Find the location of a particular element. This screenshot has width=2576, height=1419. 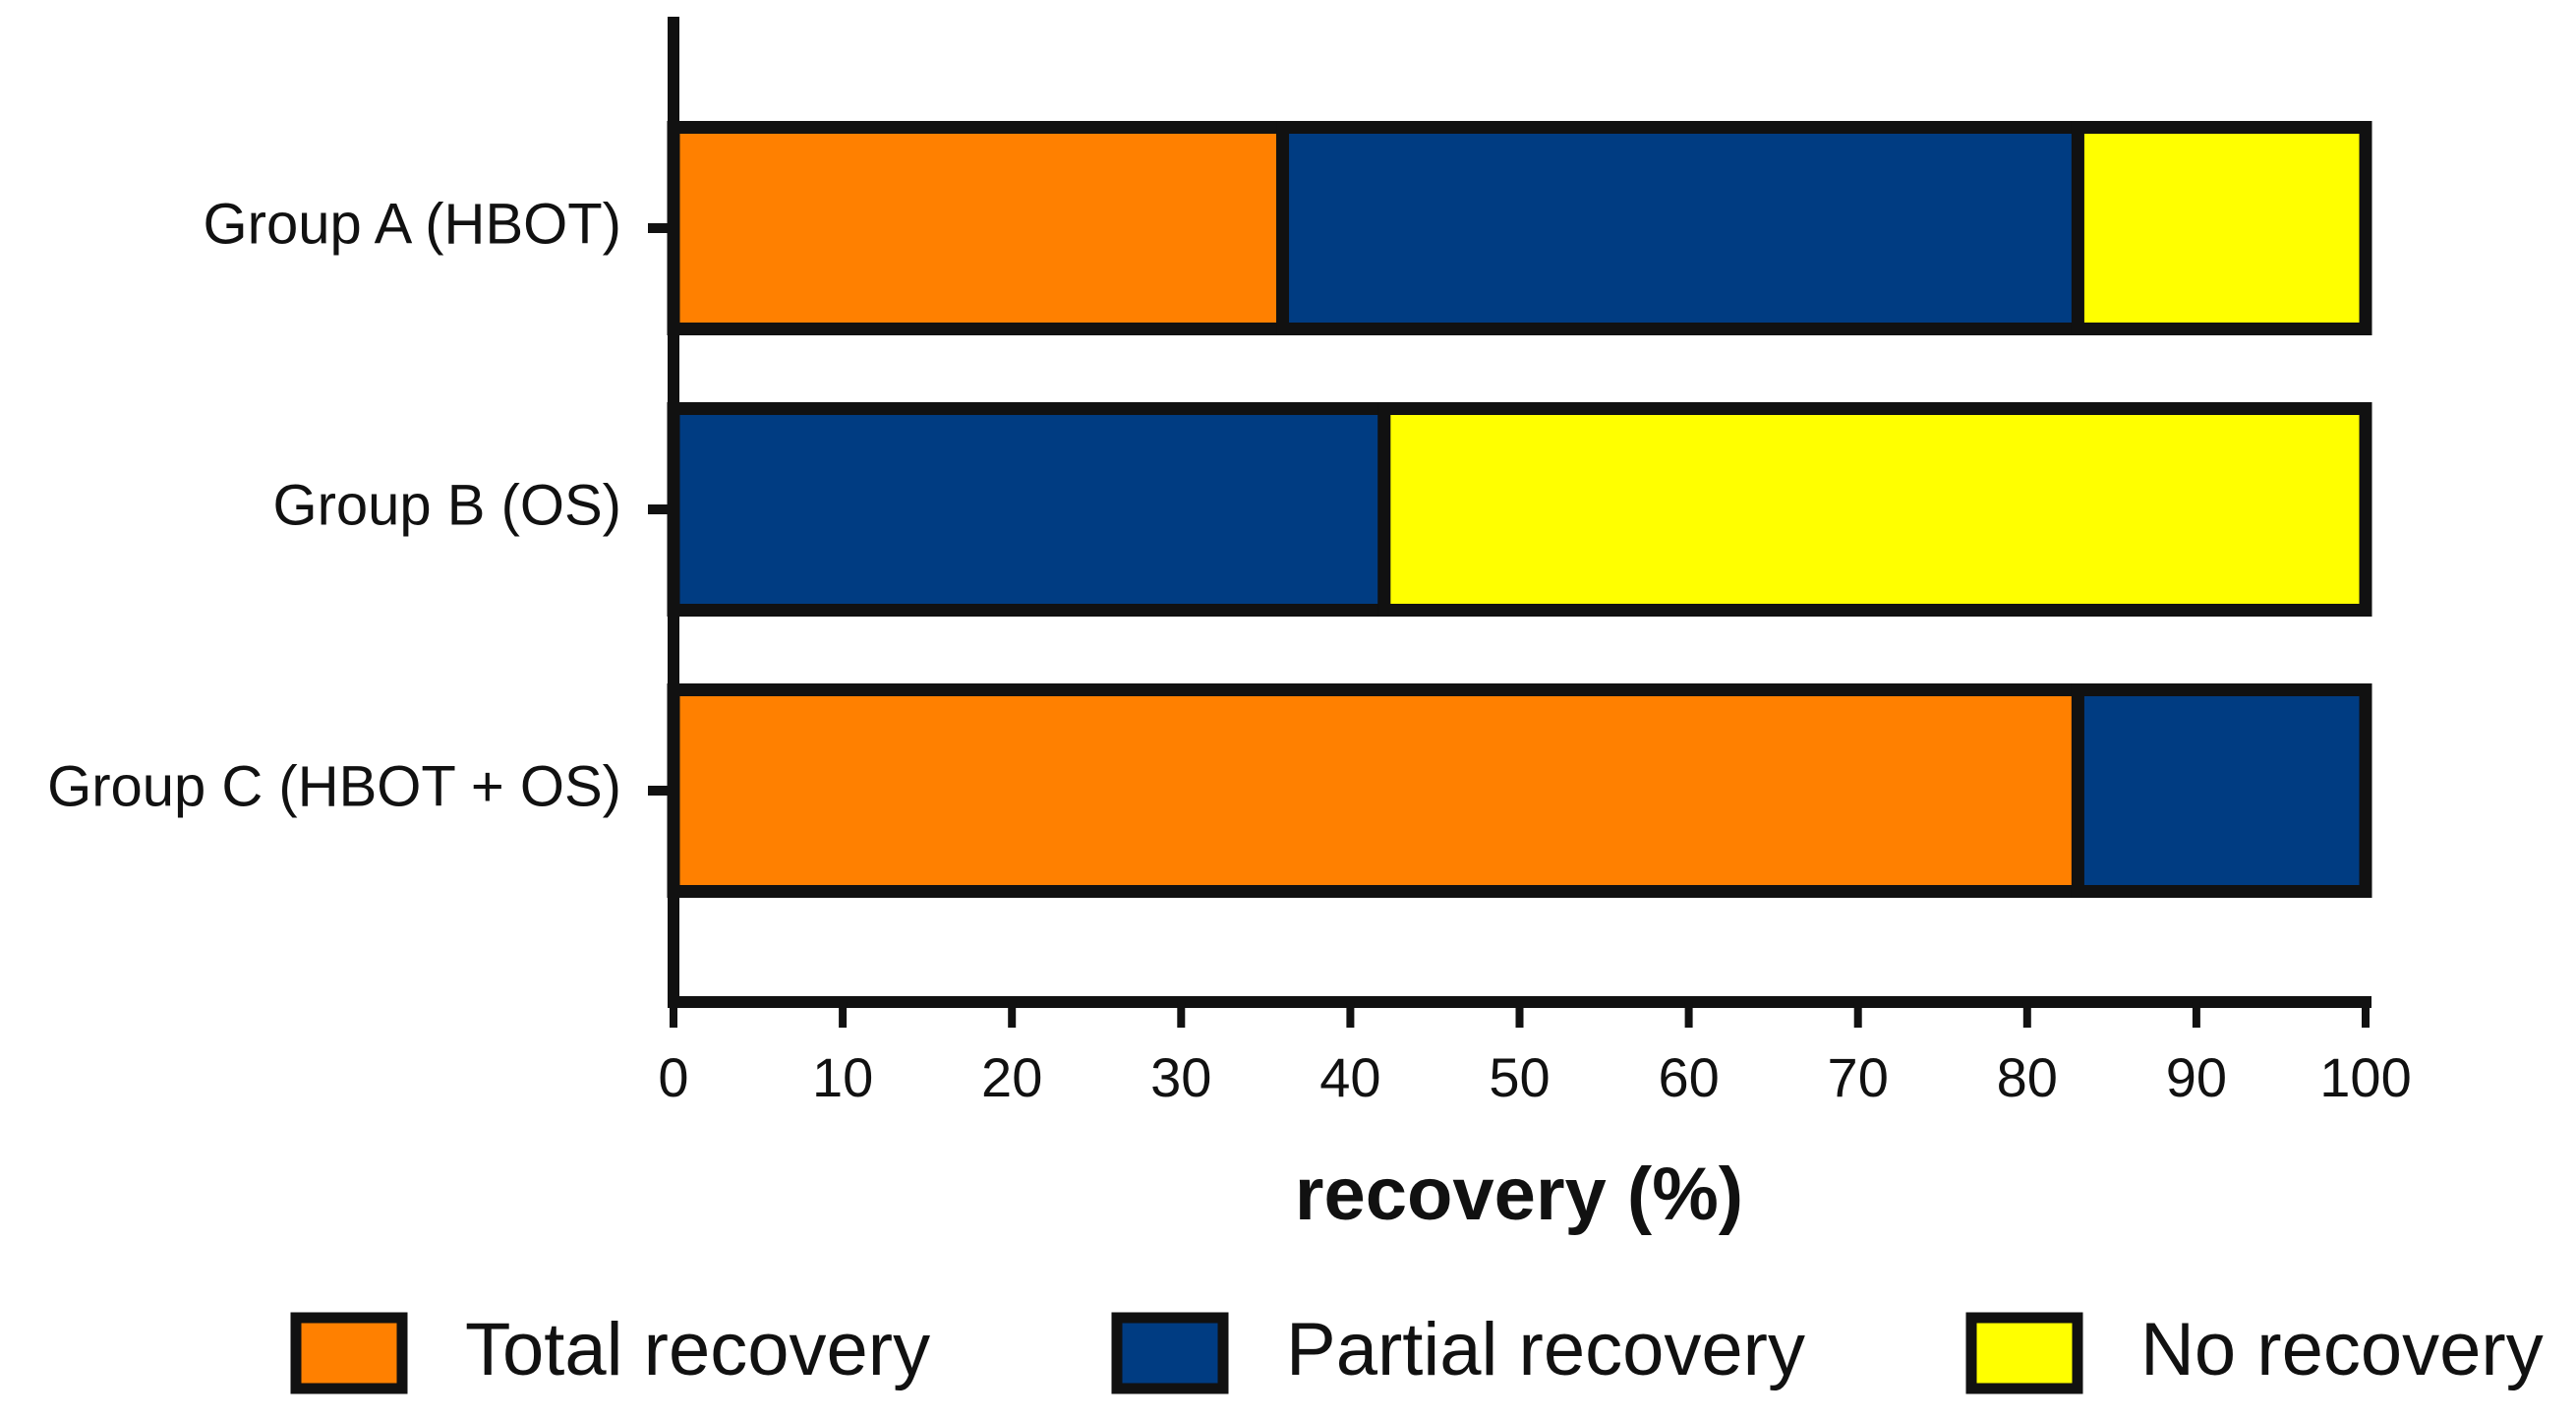

legend-label: Total recovery is located at coordinates (697, 1349).